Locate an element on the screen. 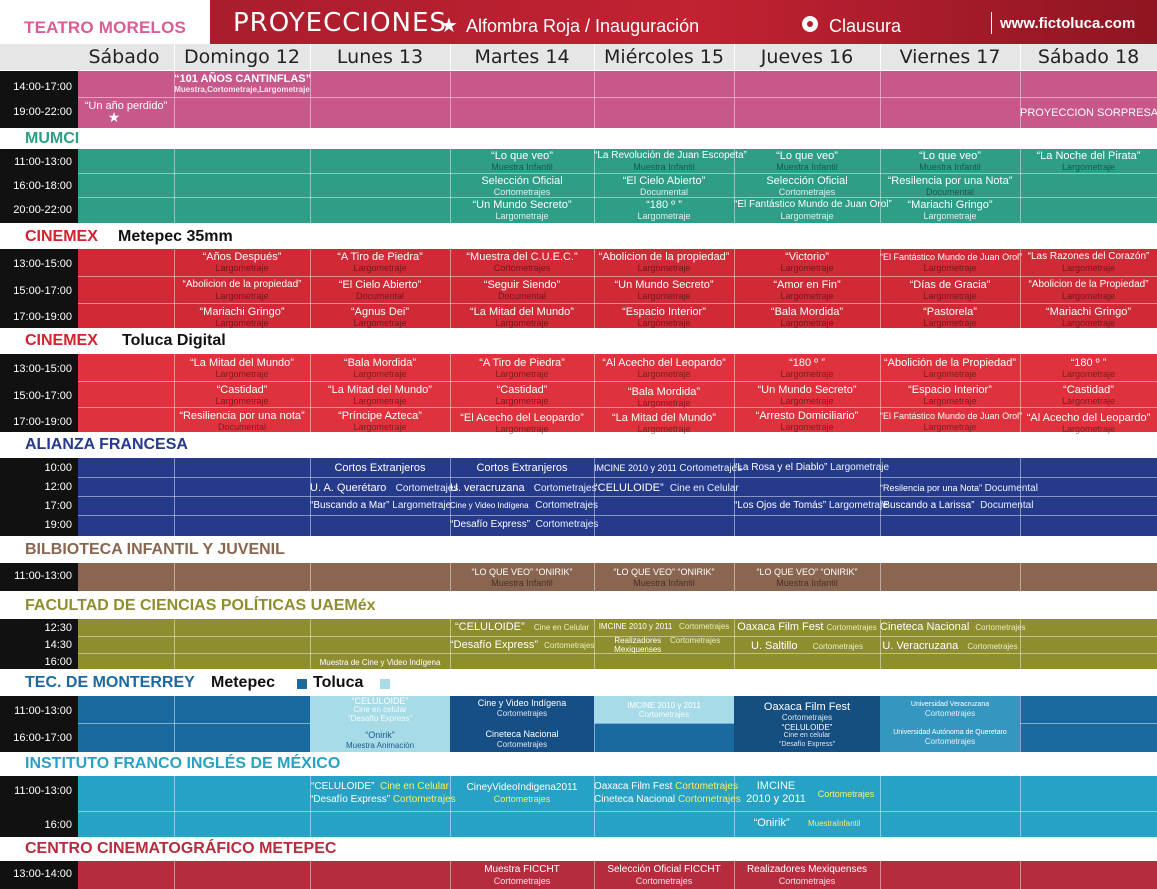  teatro-morelos-title: TEATRO MORELOS is located at coordinates (105, 27).